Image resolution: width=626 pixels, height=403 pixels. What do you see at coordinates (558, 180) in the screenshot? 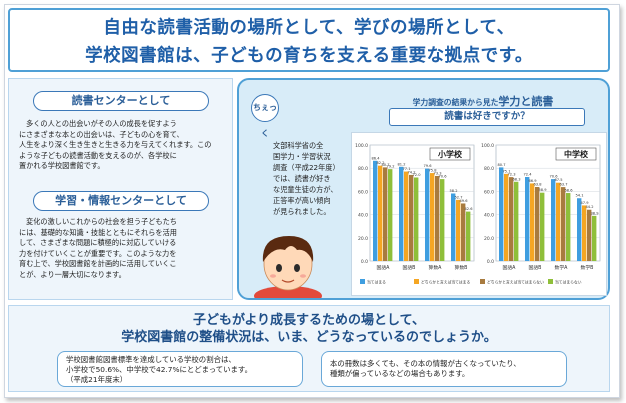
I see `bar-label-1-2-1: 67.5` at bounding box center [558, 180].